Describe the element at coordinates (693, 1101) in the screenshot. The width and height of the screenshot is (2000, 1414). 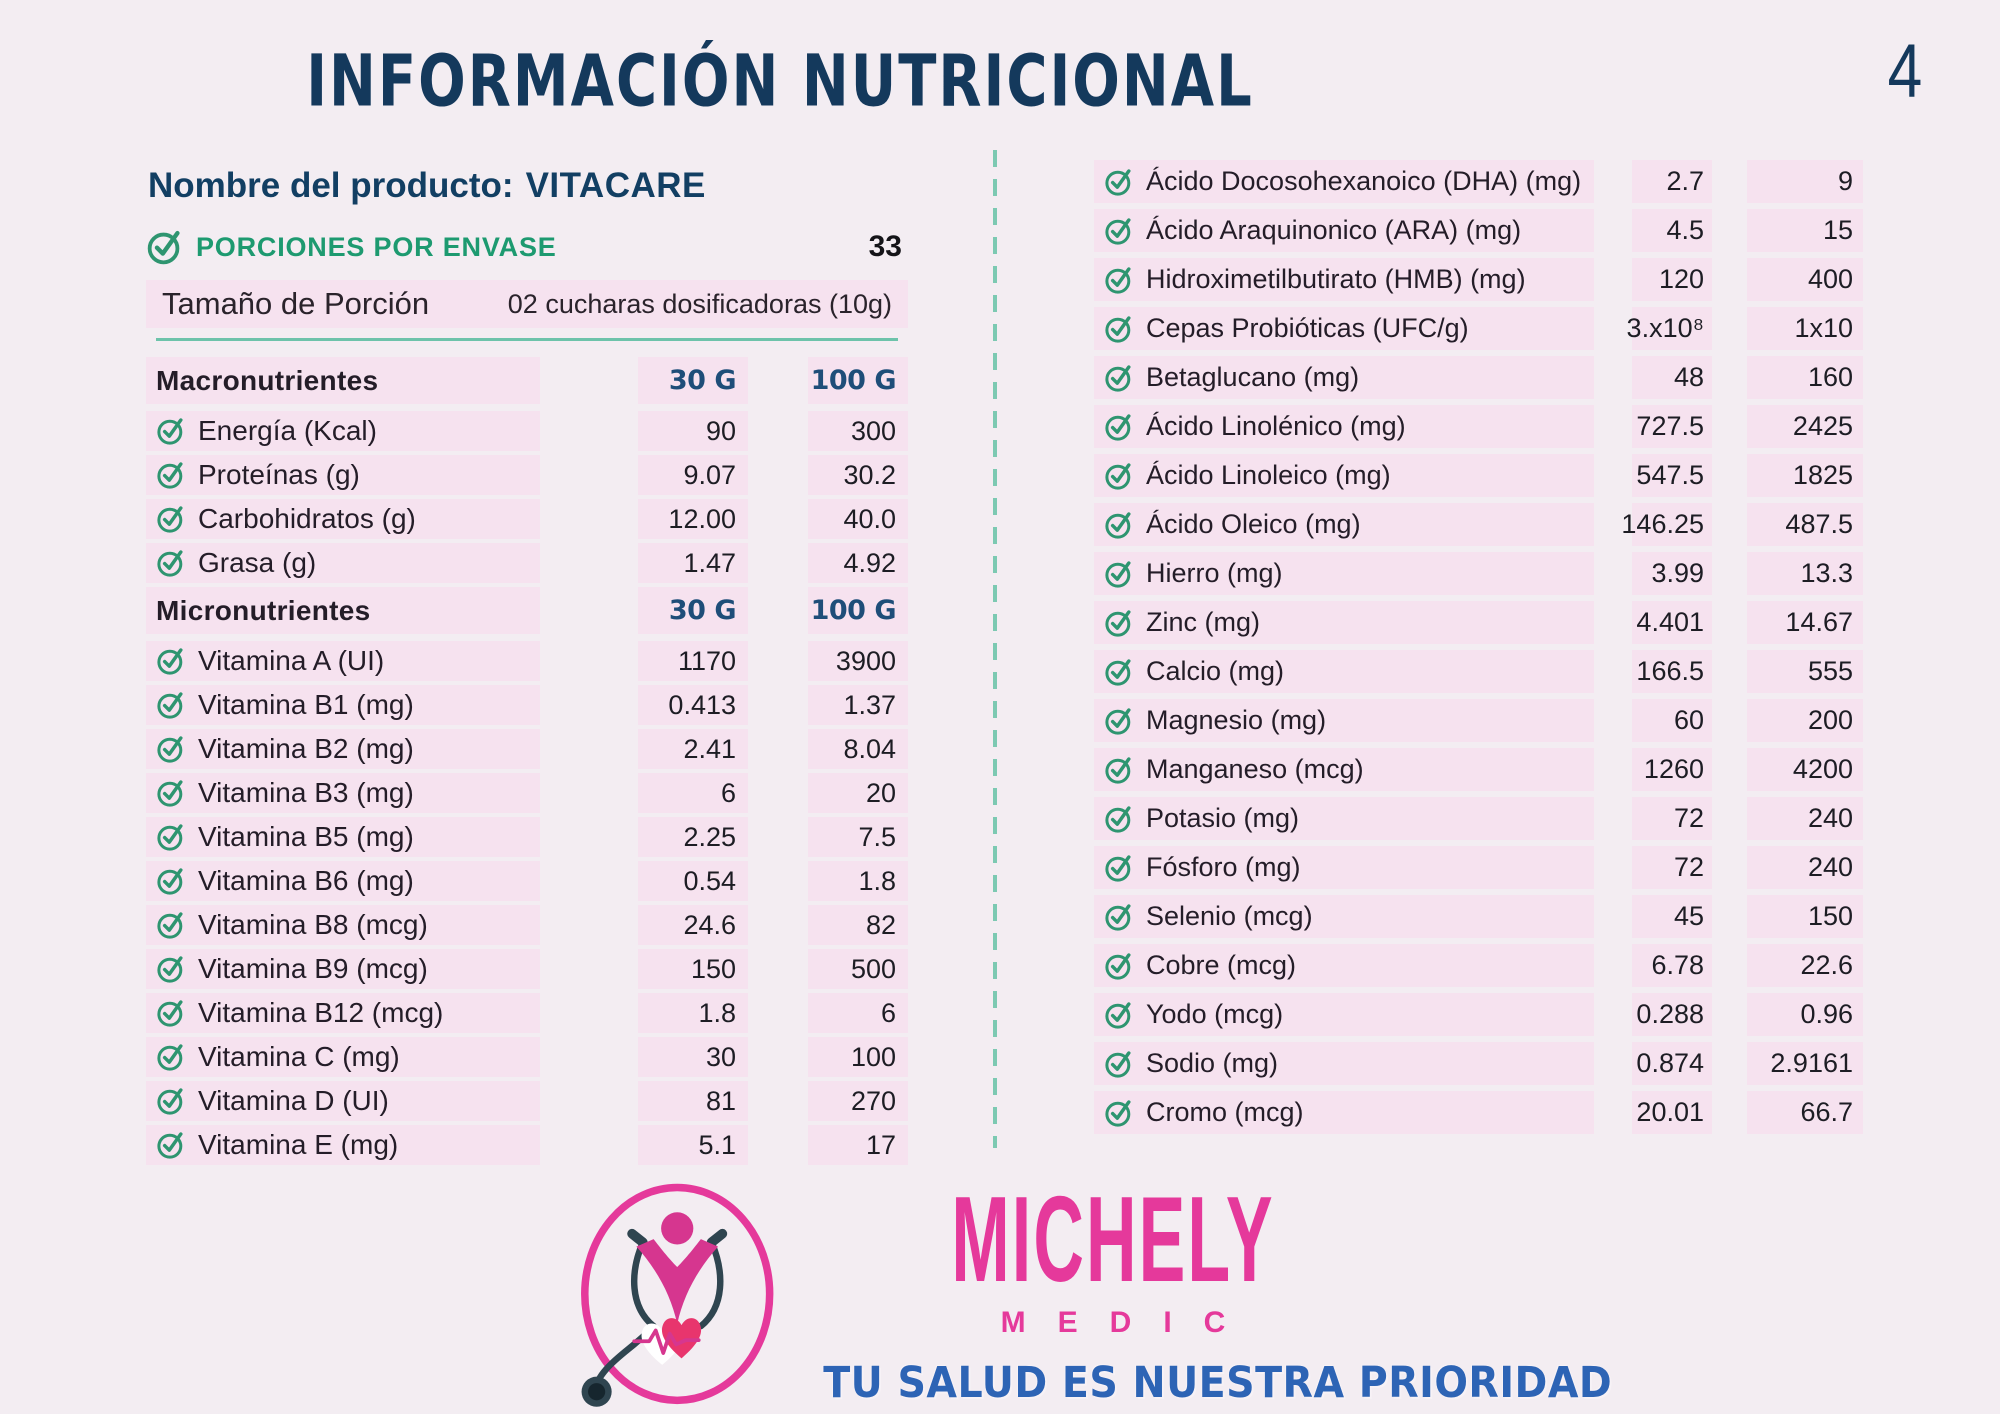
I see `value-30g: 81` at that location.